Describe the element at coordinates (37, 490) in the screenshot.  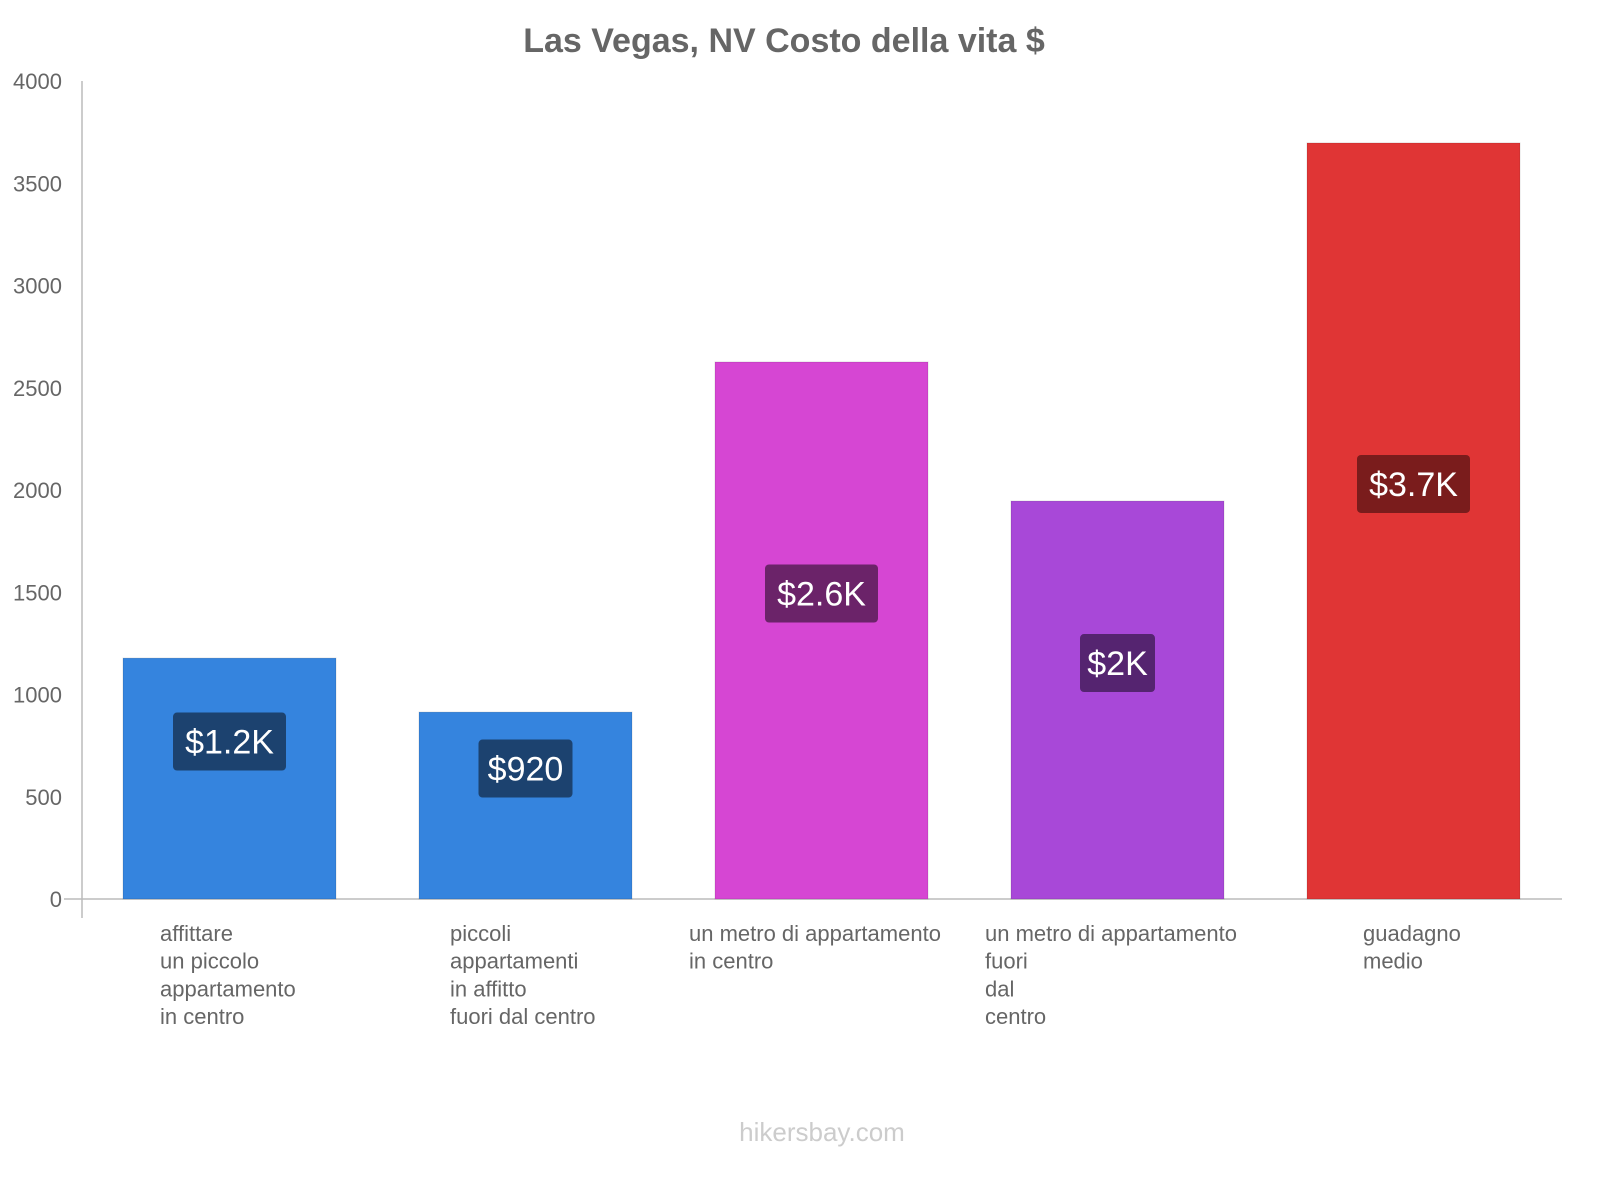
I see `y-tick-label: 2000` at that location.